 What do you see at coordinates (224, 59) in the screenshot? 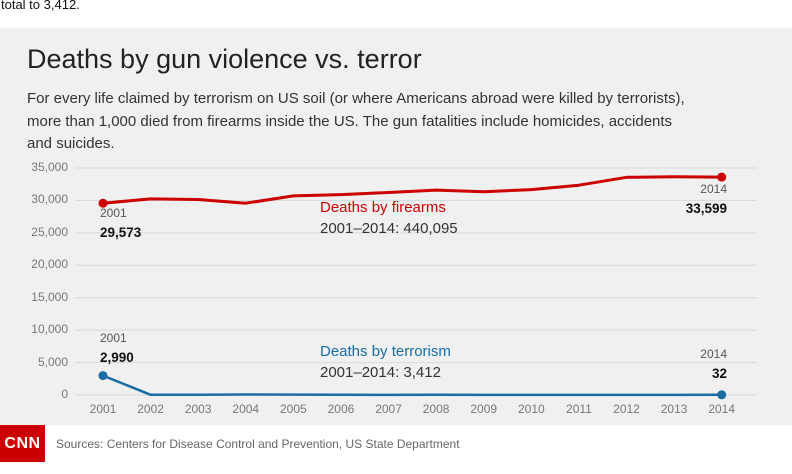
I see `chart-title: Deaths by gun violence vs. terror` at bounding box center [224, 59].